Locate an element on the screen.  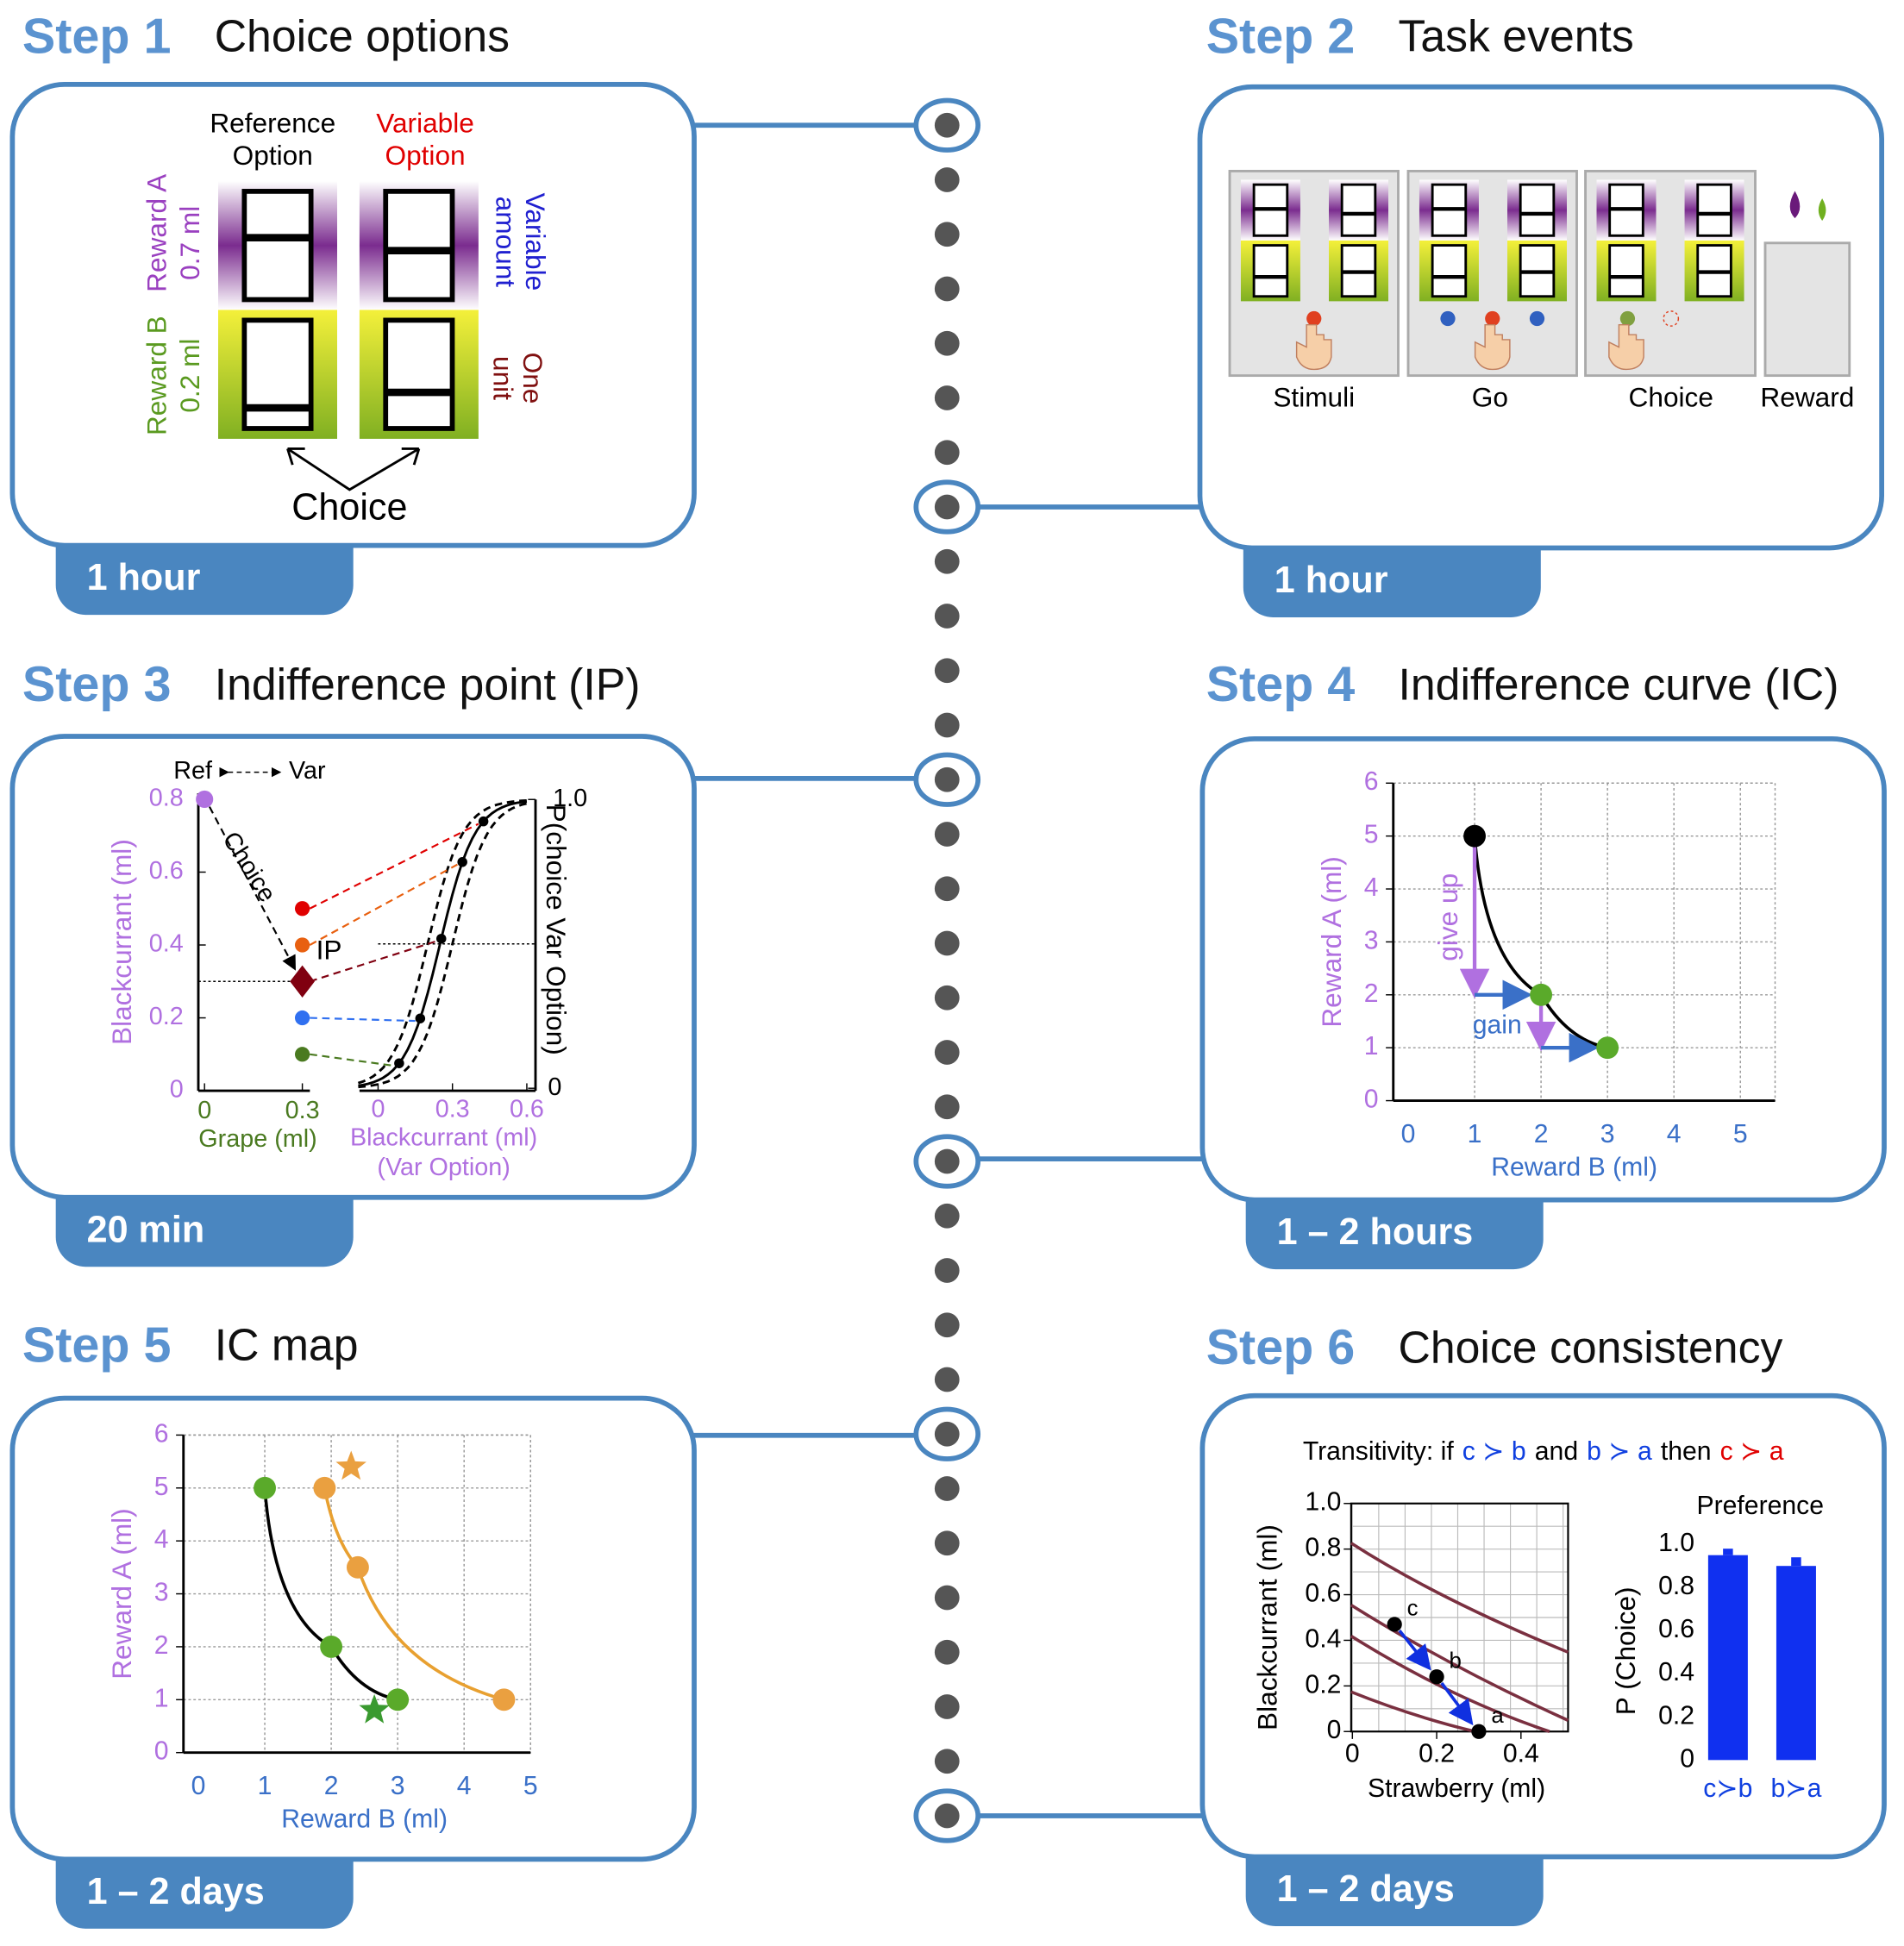
event-label: Reward is located at coordinates (1807, 396).